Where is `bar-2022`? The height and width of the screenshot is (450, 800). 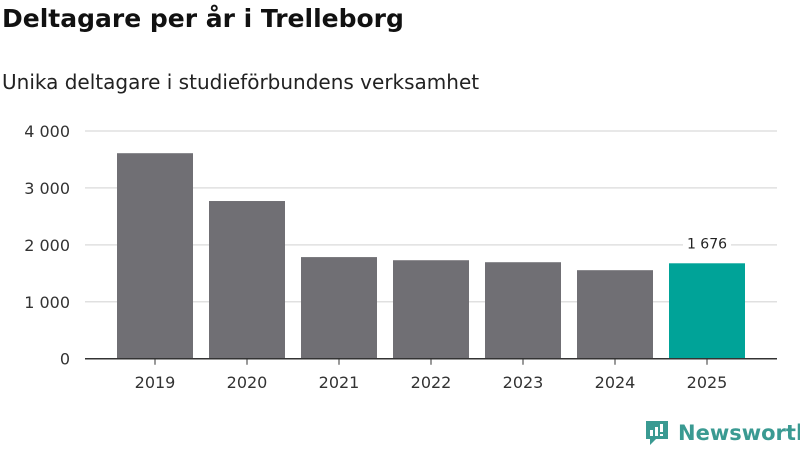 bar-2022 is located at coordinates (431, 309).